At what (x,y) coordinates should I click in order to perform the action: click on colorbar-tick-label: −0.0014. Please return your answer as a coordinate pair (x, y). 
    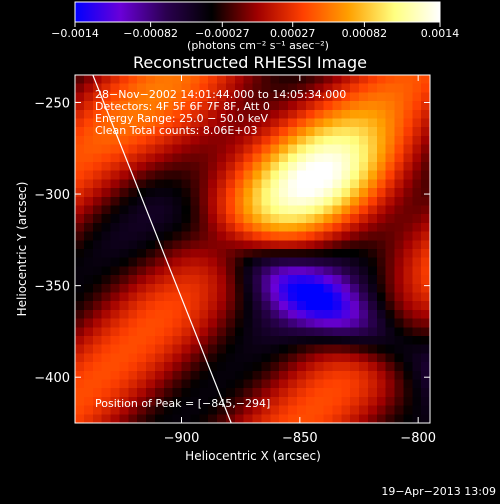
    Looking at the image, I should click on (75, 33).